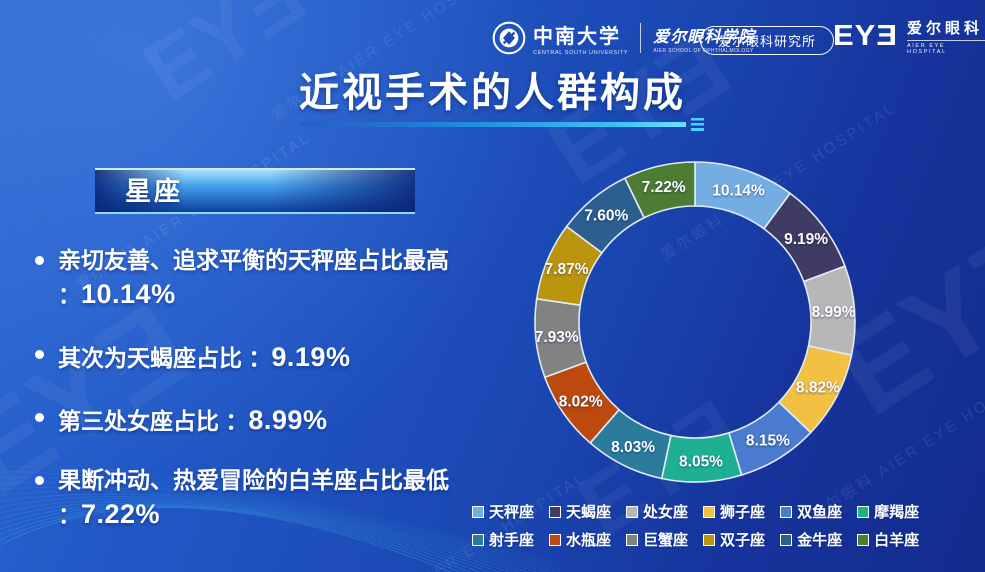 The height and width of the screenshot is (572, 985). I want to click on legend-label: 双鱼座, so click(820, 512).